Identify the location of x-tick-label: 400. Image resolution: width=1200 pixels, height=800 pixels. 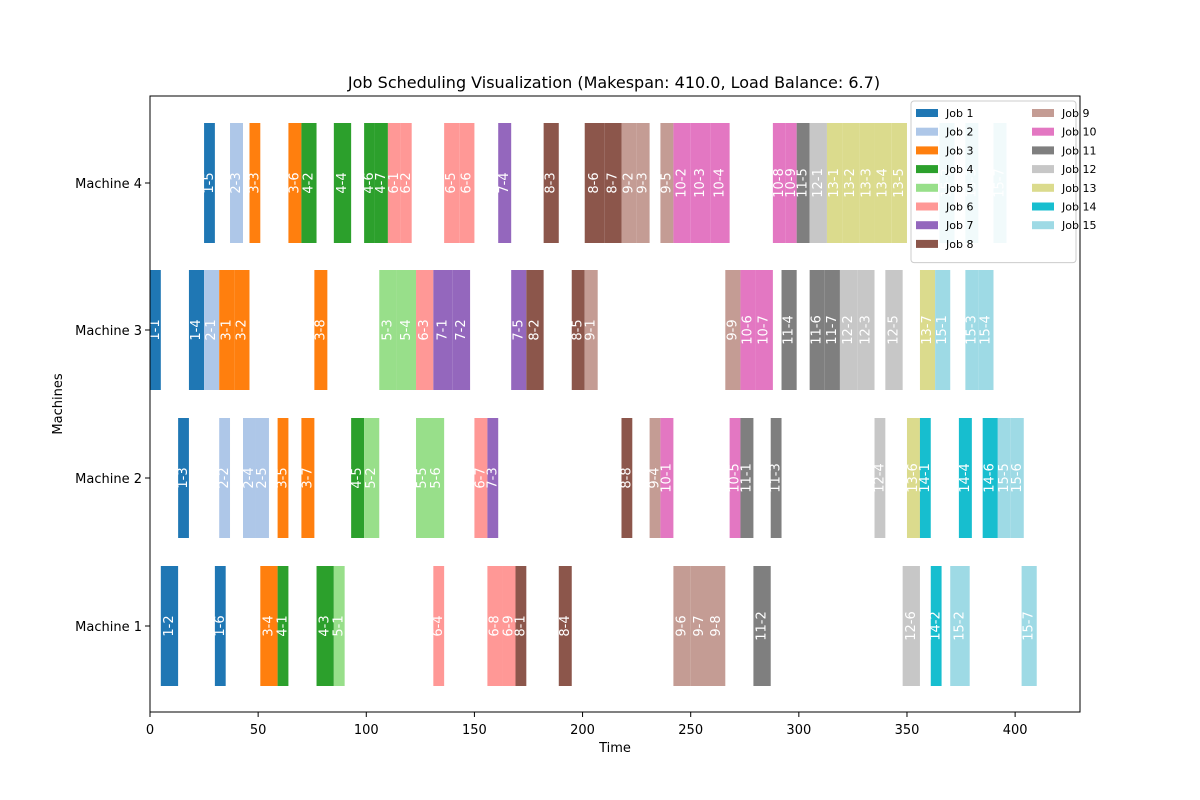
(1015, 730).